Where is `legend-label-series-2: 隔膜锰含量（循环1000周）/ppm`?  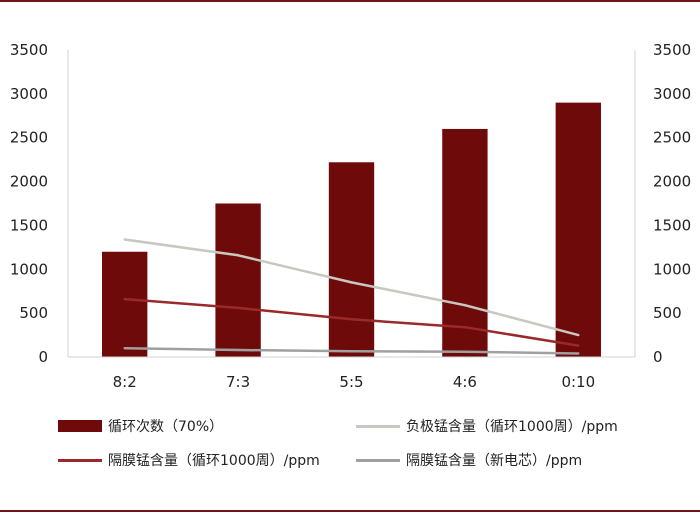
legend-label-series-2: 隔膜锰含量（循环1000周）/ppm is located at coordinates (214, 461).